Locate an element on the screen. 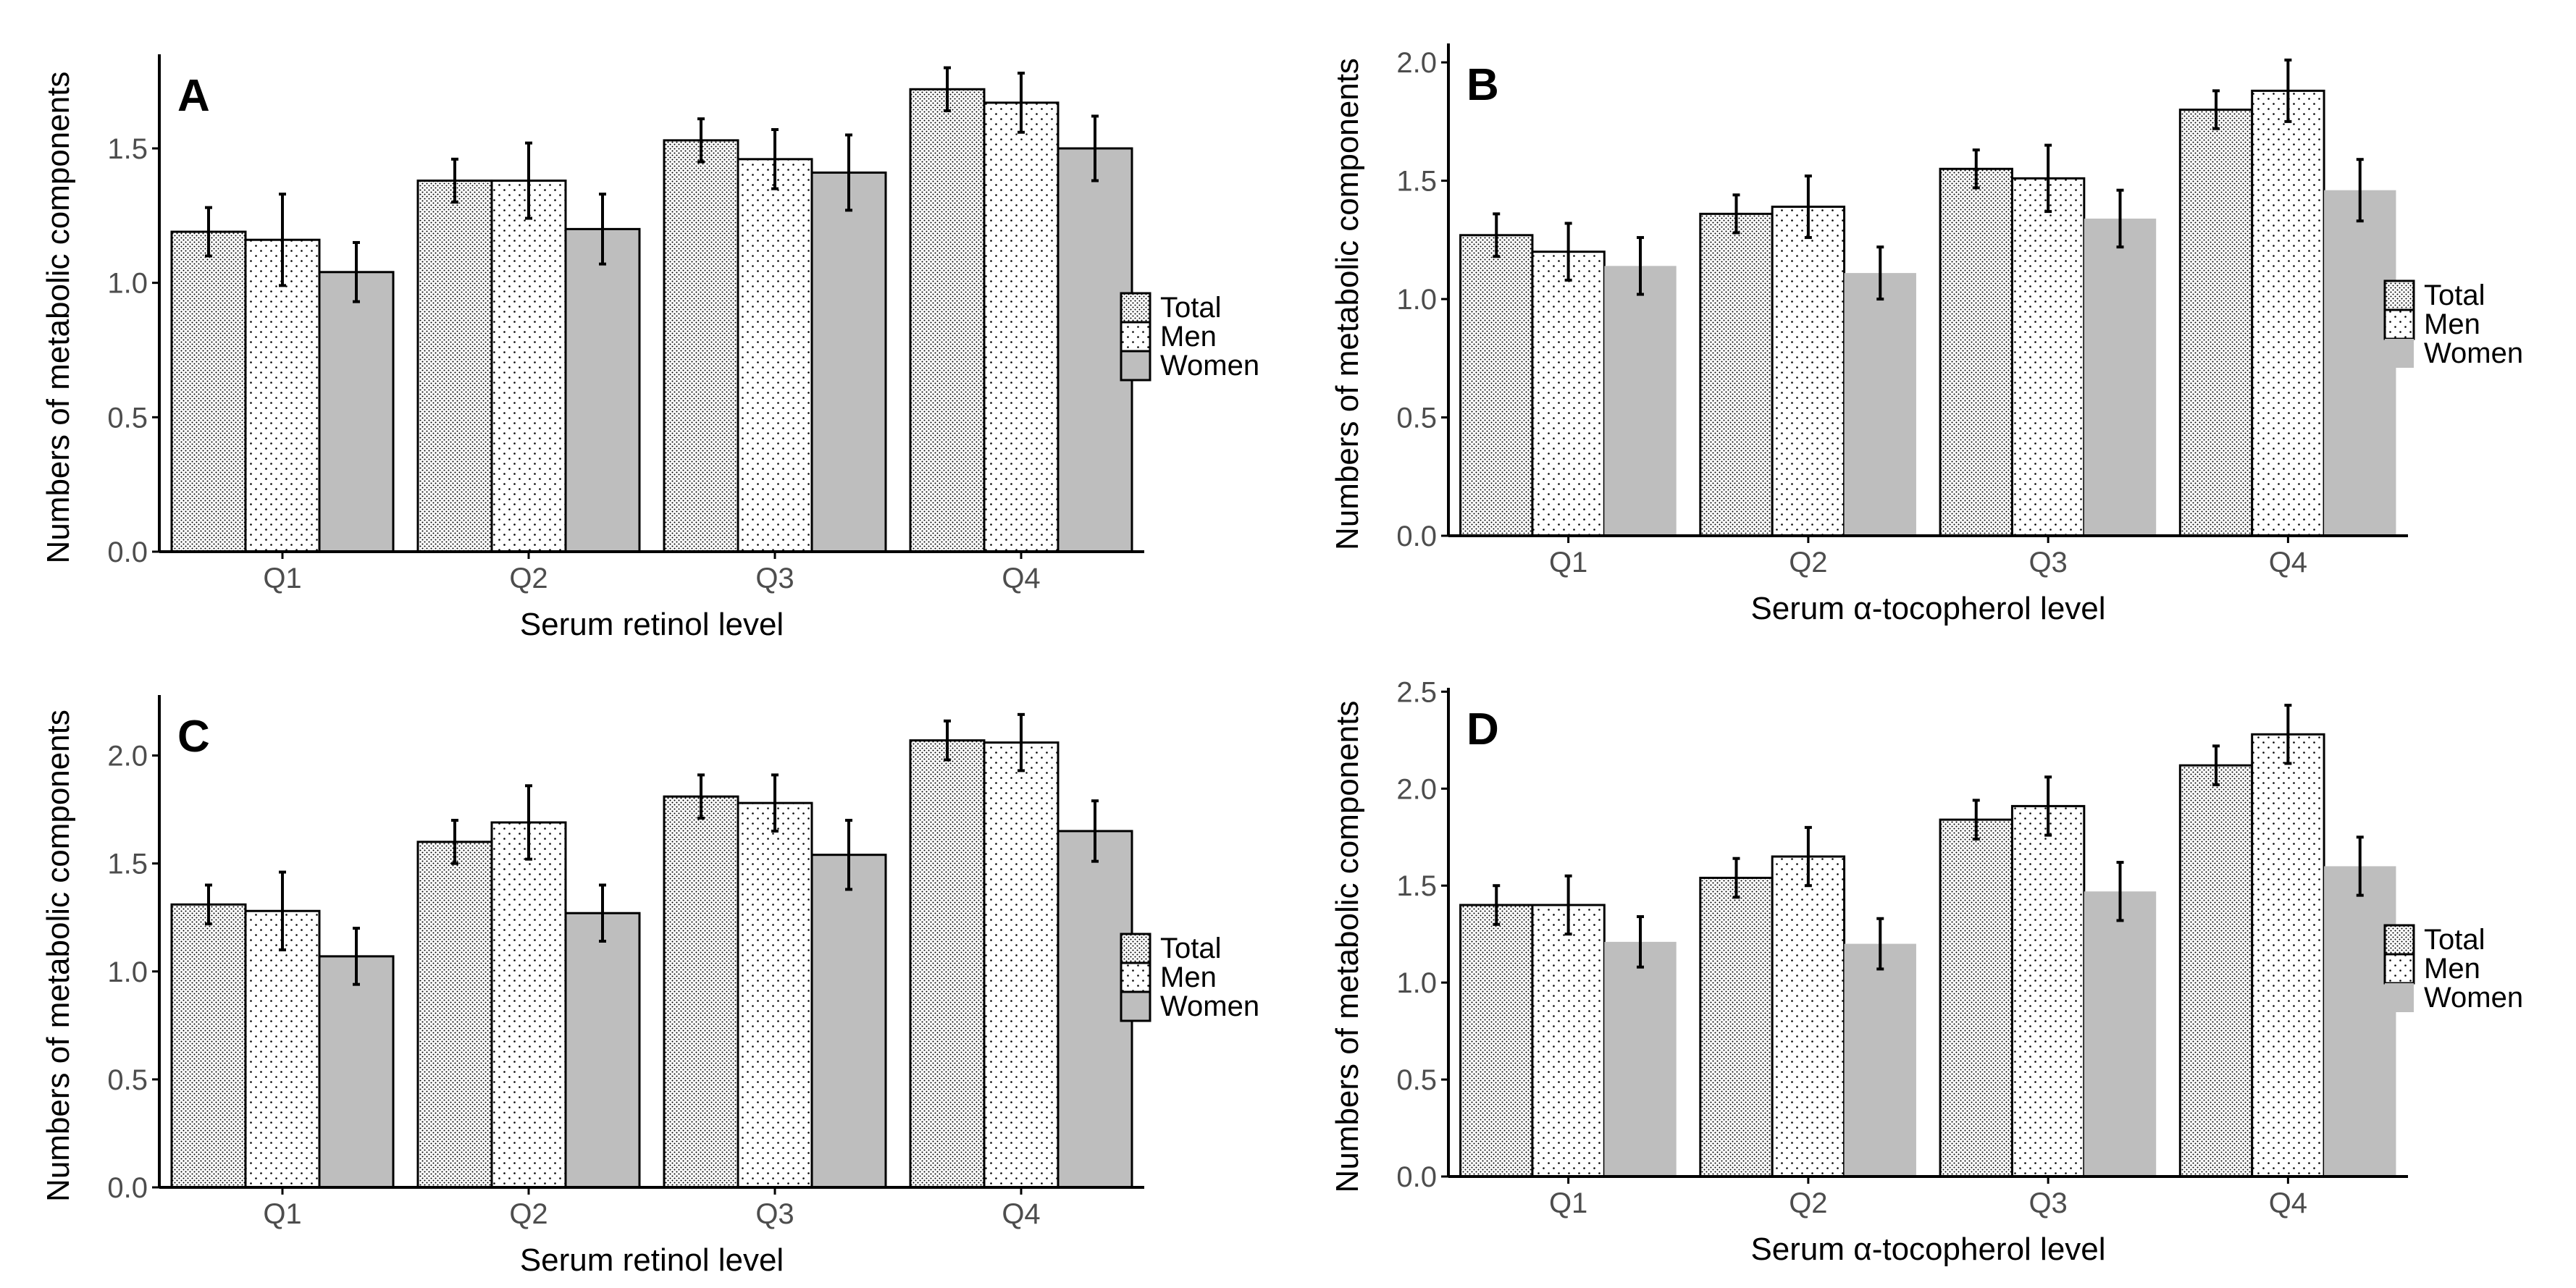 This screenshot has width=2576, height=1288. panel-label: B is located at coordinates (1483, 85).